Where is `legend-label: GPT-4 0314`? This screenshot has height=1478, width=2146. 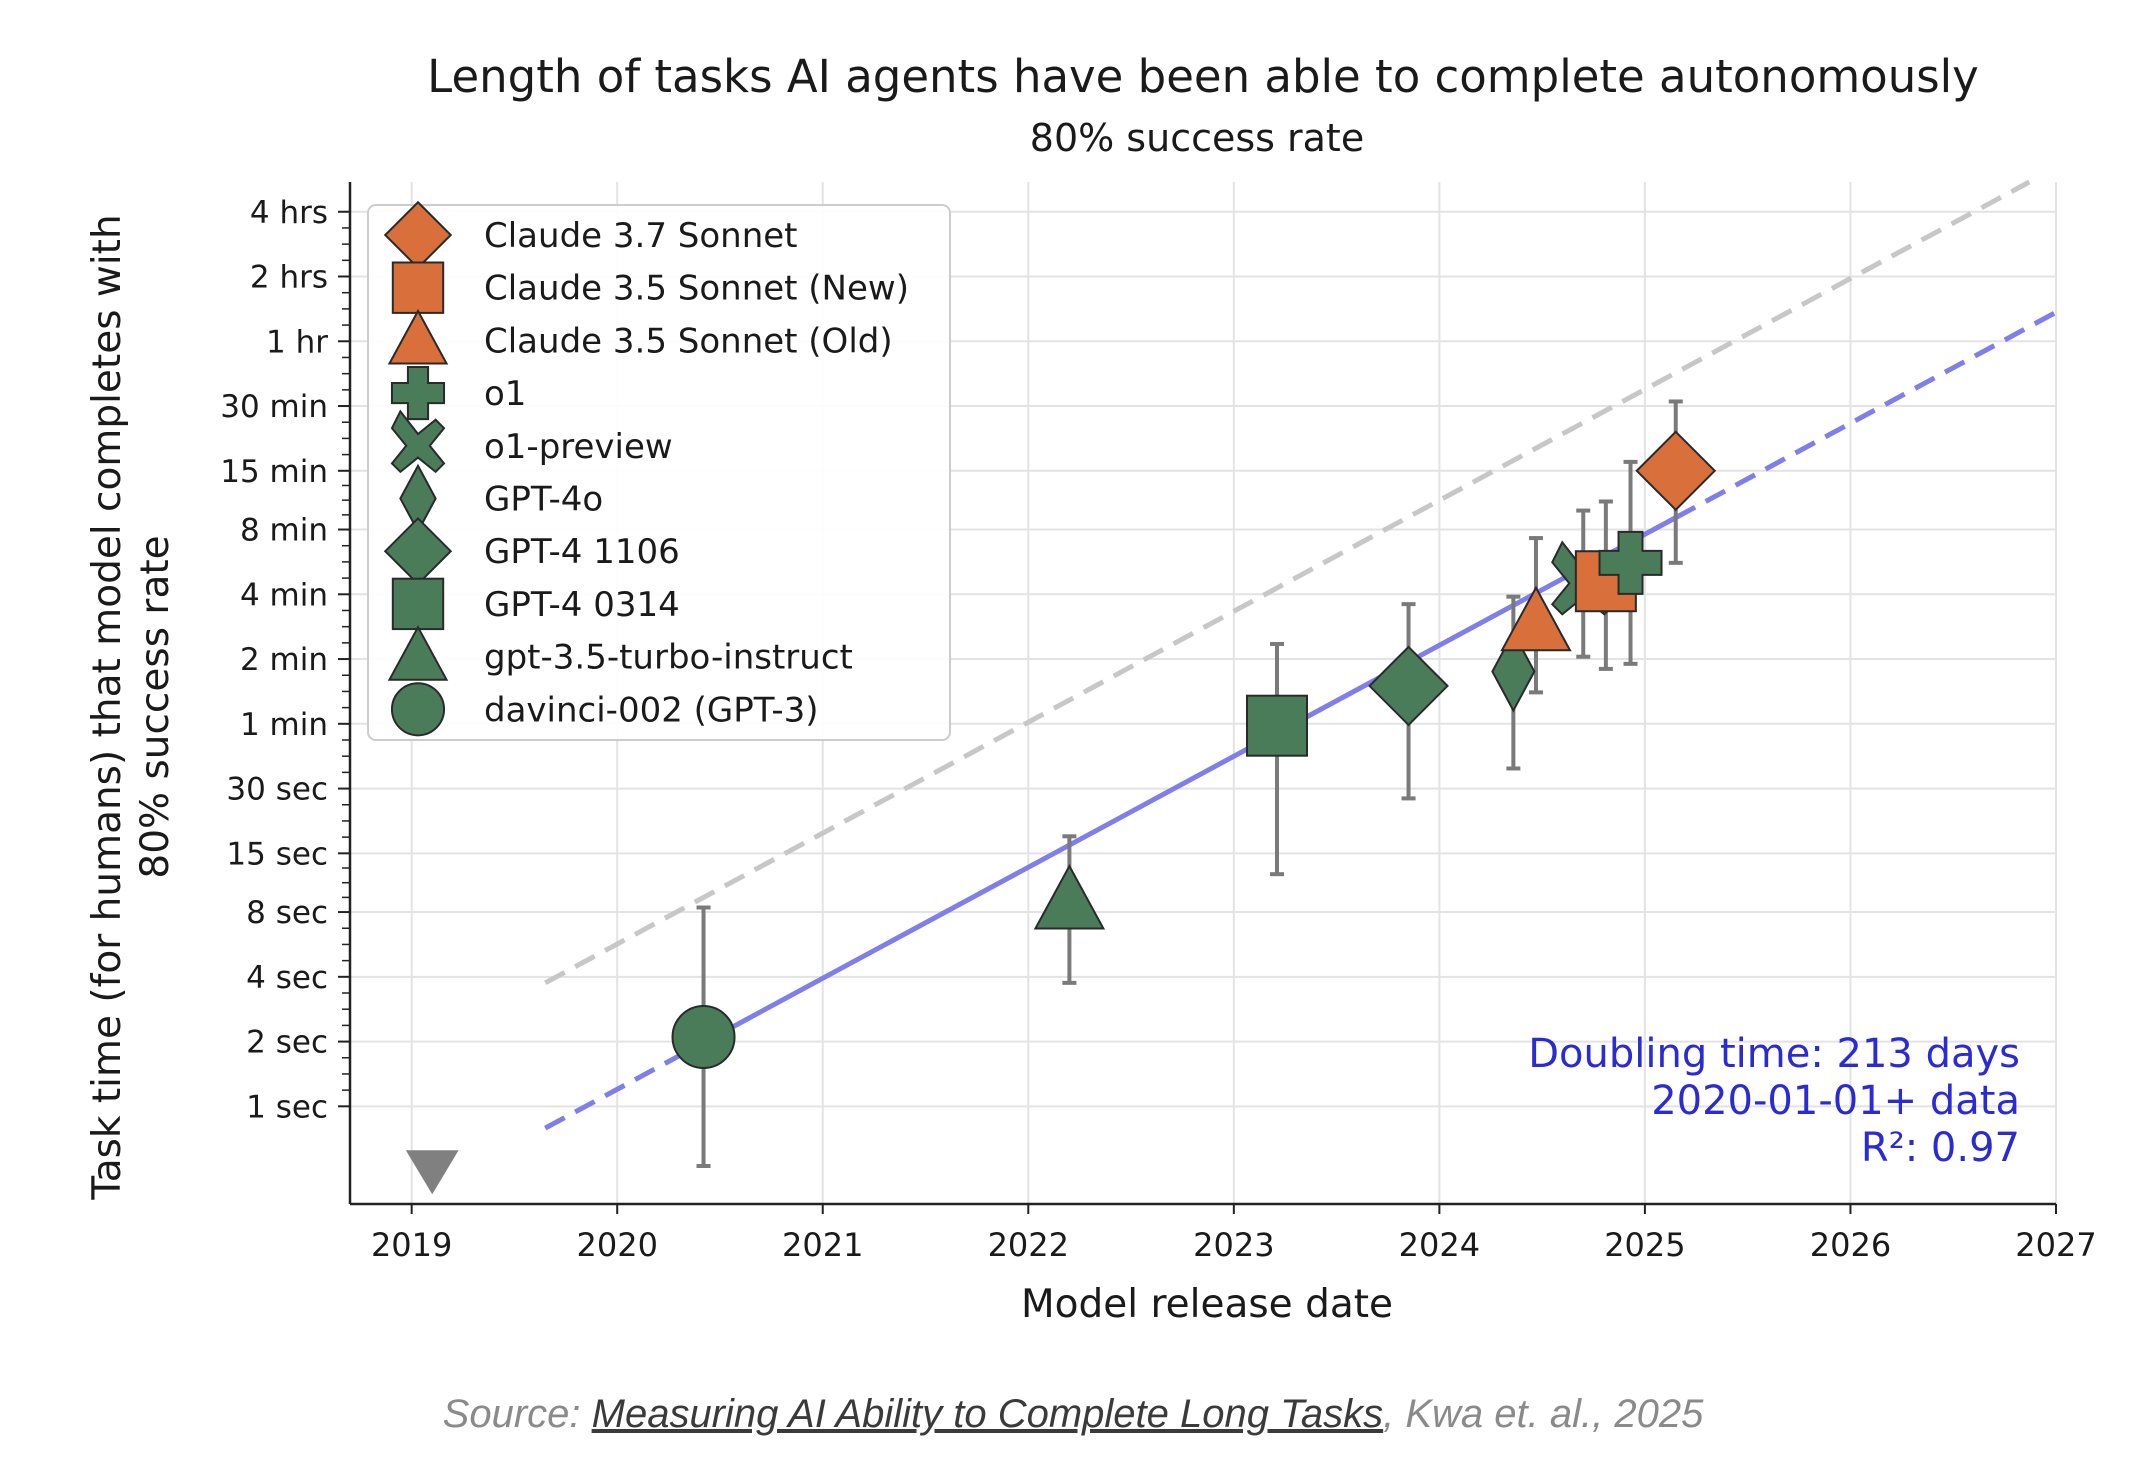 legend-label: GPT-4 0314 is located at coordinates (582, 605).